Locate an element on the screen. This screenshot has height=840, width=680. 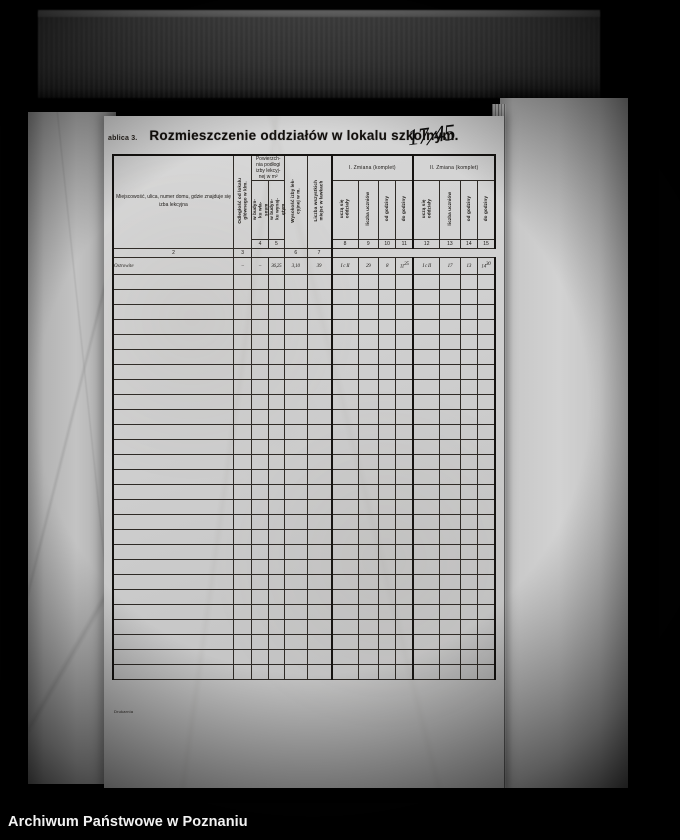
cell-shift2-to: 1430 is located at coordinates (487, 266).